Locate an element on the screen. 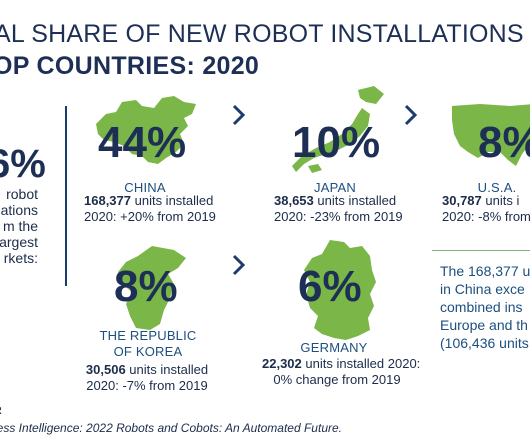  note-line: Europe and th is located at coordinates (484, 325).